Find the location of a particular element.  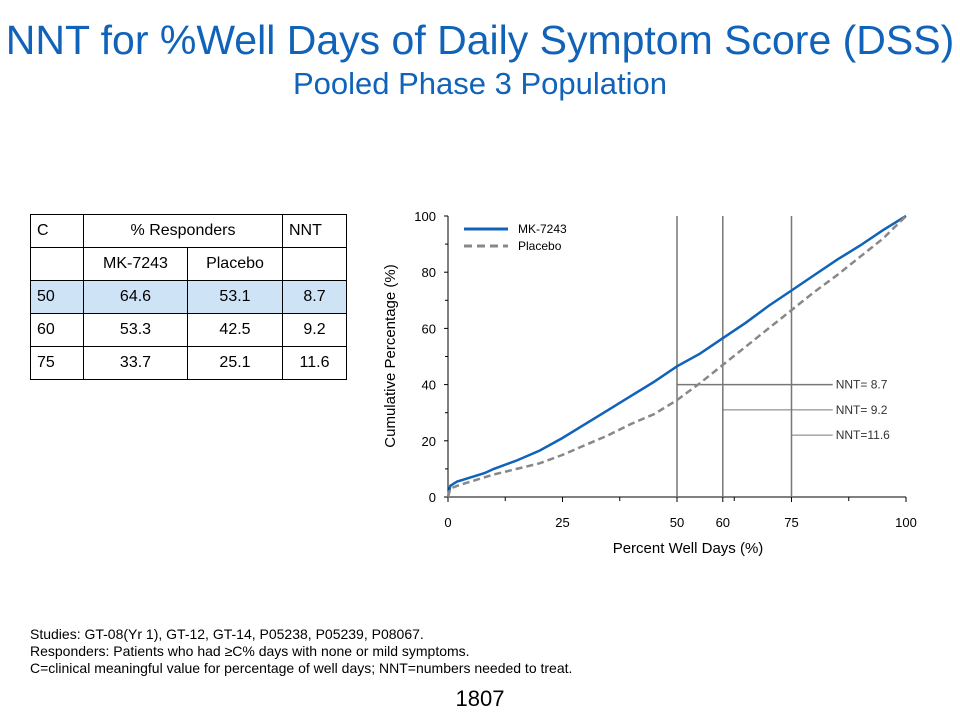

y-axis-label: Cumulative Percentage (%) is located at coordinates (390, 355).